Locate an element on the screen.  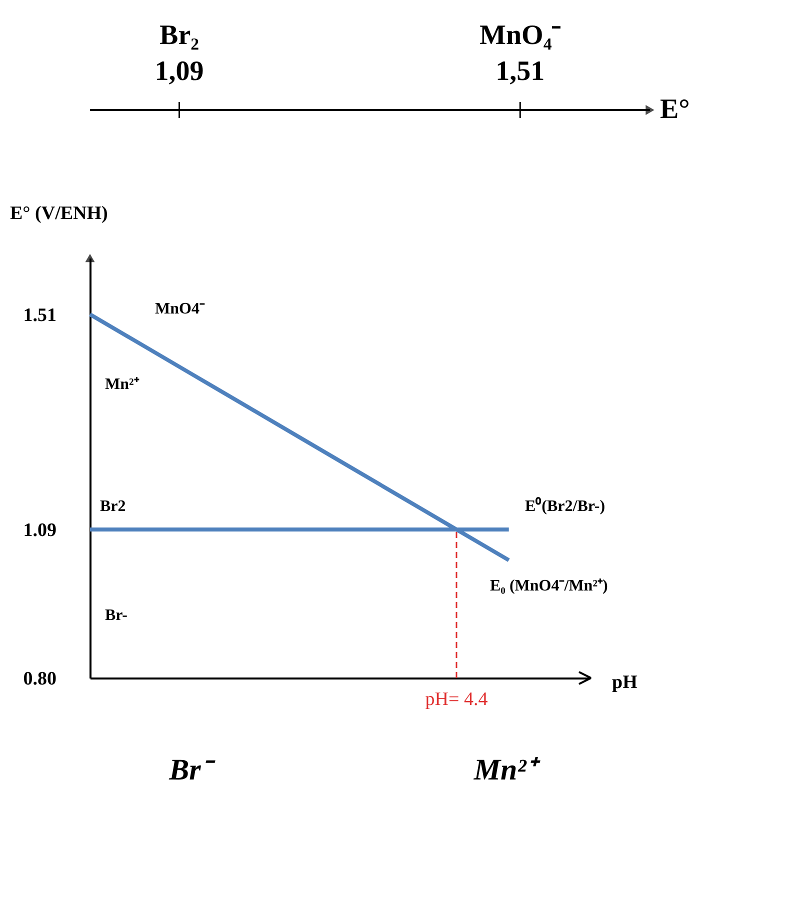
text: Mn²⁺ is located at coordinates (507, 769).